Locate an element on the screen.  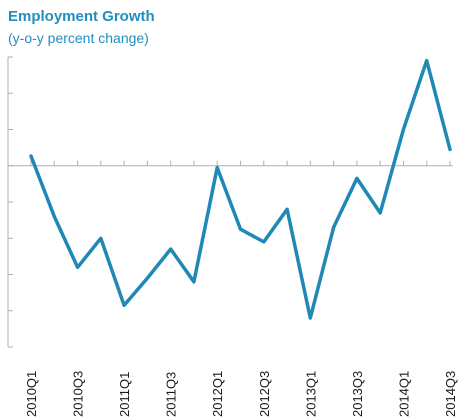
x-tick-label: 2012Q1 is located at coordinates (217, 394).